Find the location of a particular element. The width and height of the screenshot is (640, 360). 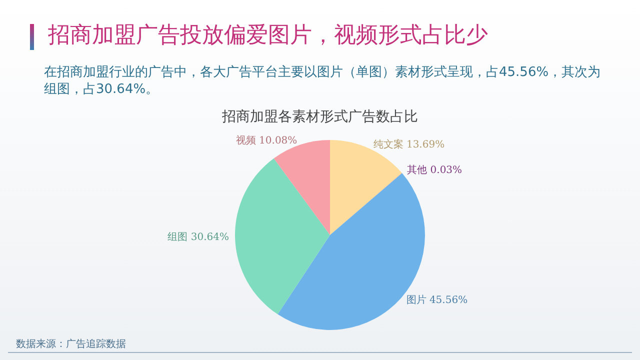

chart-subtitle: 在招商加盟行业的广告中，各大广告平台主要以图片（单图）素材形式呈现，占45.56%，其次为组图，占30.64%。 is located at coordinates (323, 81).